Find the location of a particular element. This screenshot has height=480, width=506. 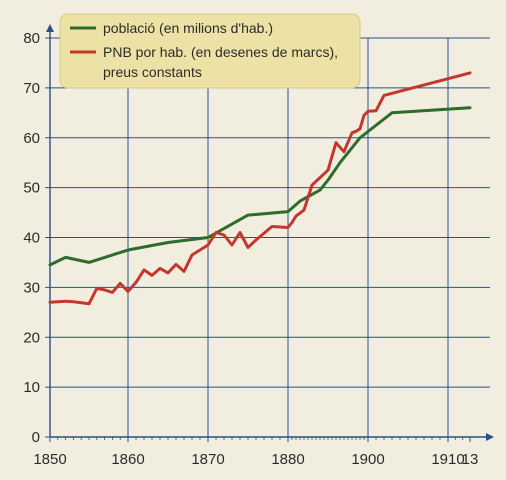

legend-box is located at coordinates (210, 51).